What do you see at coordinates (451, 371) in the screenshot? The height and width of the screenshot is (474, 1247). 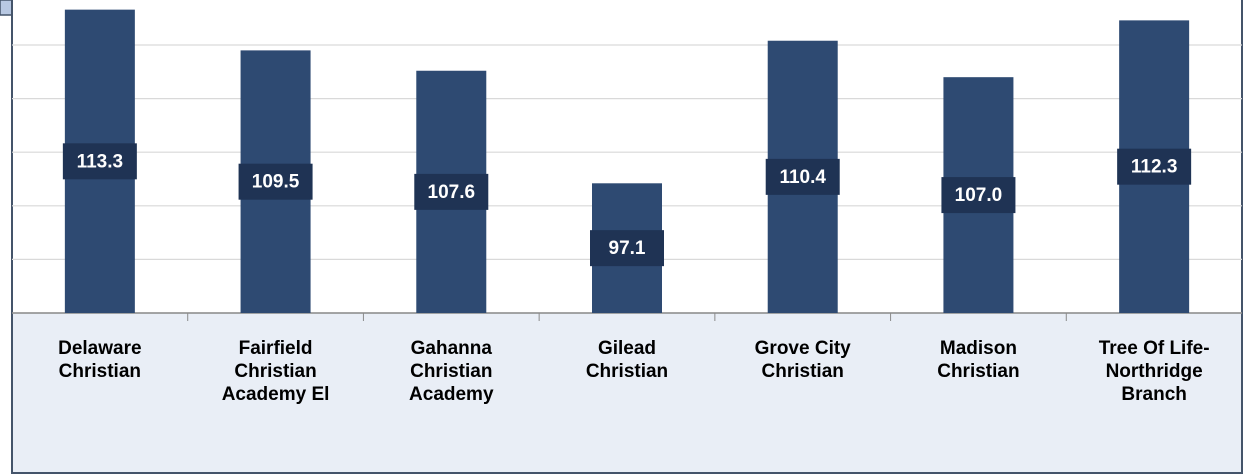 I see `x-tick-label: Gahanna Christian Academy` at bounding box center [451, 371].